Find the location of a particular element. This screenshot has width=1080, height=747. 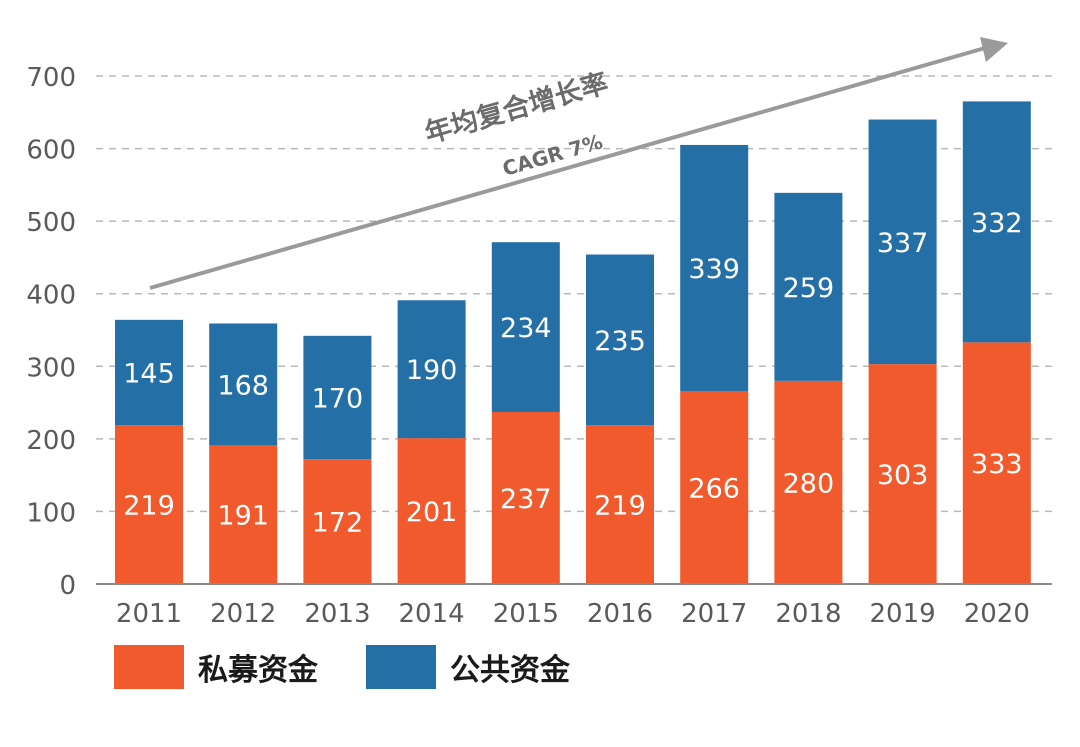

bar-private-2018 is located at coordinates (808, 482).